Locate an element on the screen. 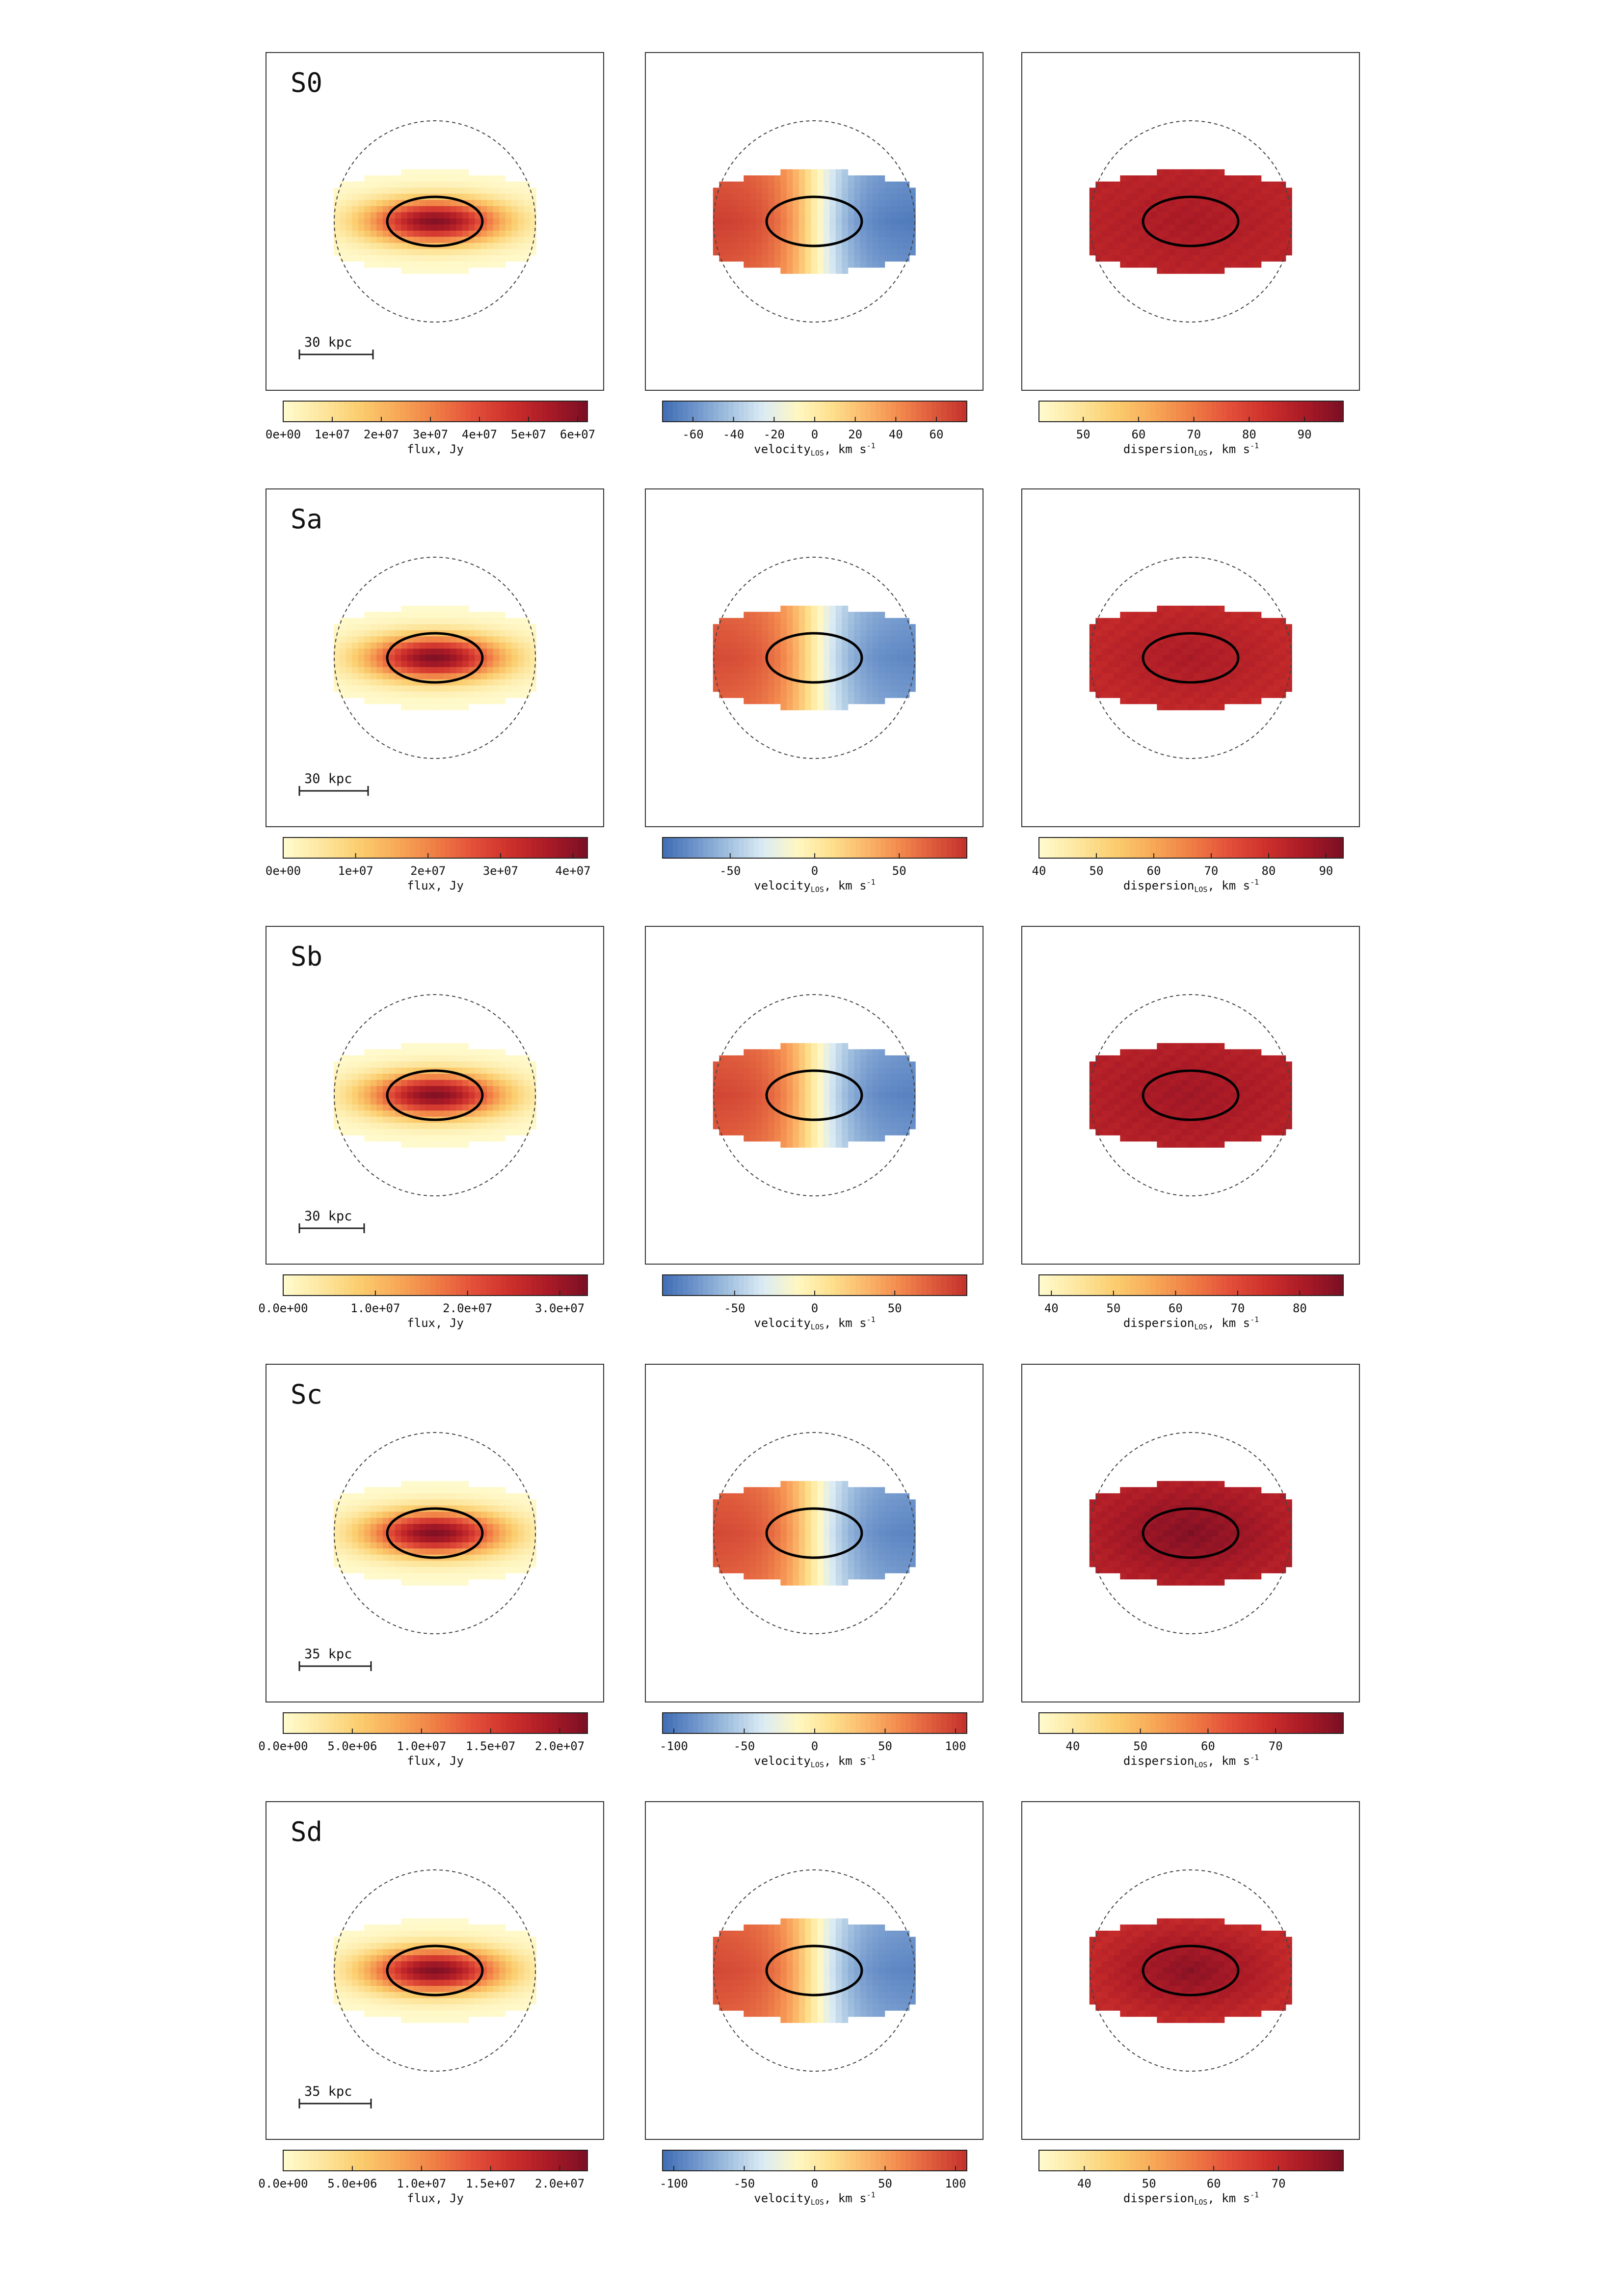  colorbar-label: velocityLOS, km s-1 is located at coordinates (814, 886).